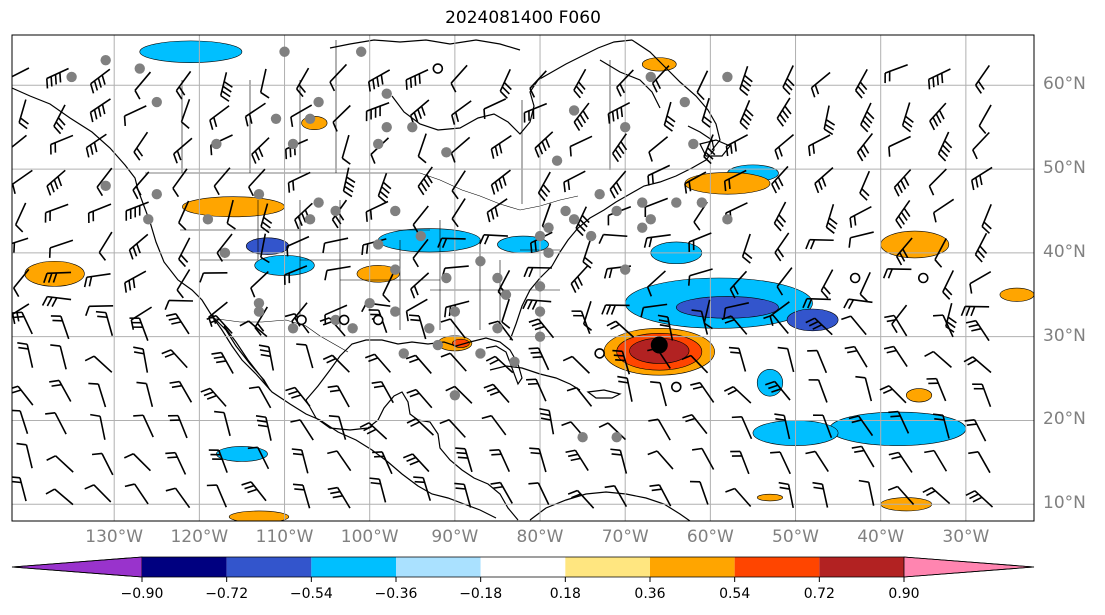 The image size is (1105, 615). I want to click on colorbar-tick-label: 0.54, so click(735, 594).